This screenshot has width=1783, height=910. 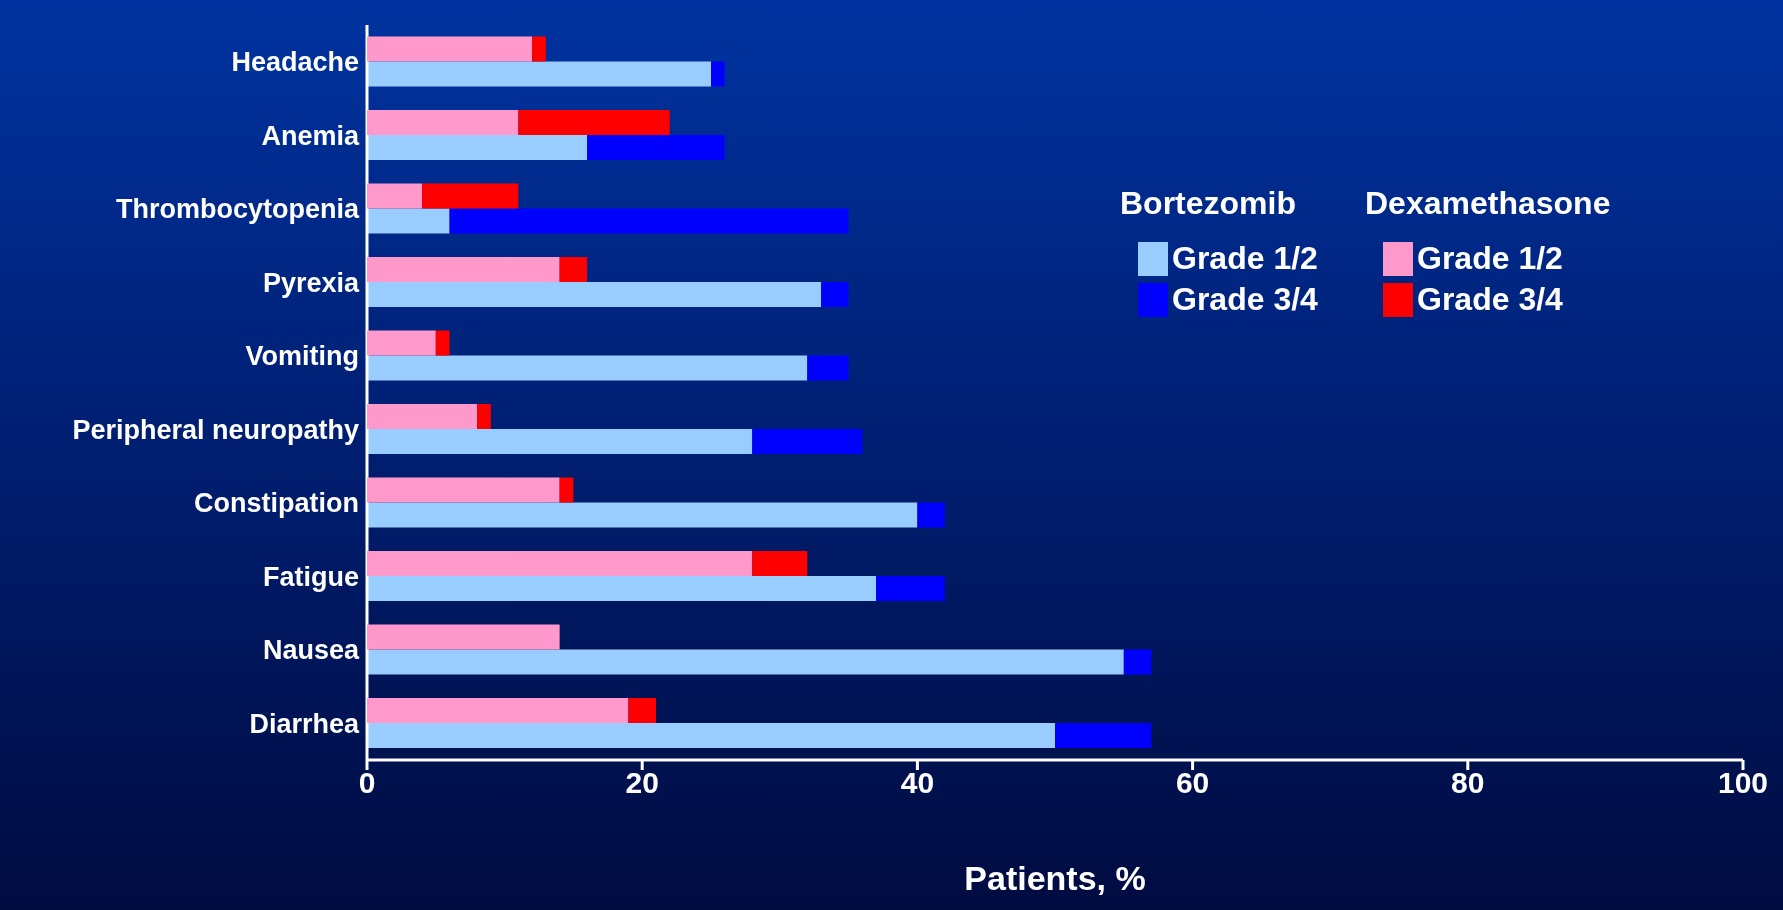 I want to click on y-tick-label: Vomiting, so click(x=302, y=356).